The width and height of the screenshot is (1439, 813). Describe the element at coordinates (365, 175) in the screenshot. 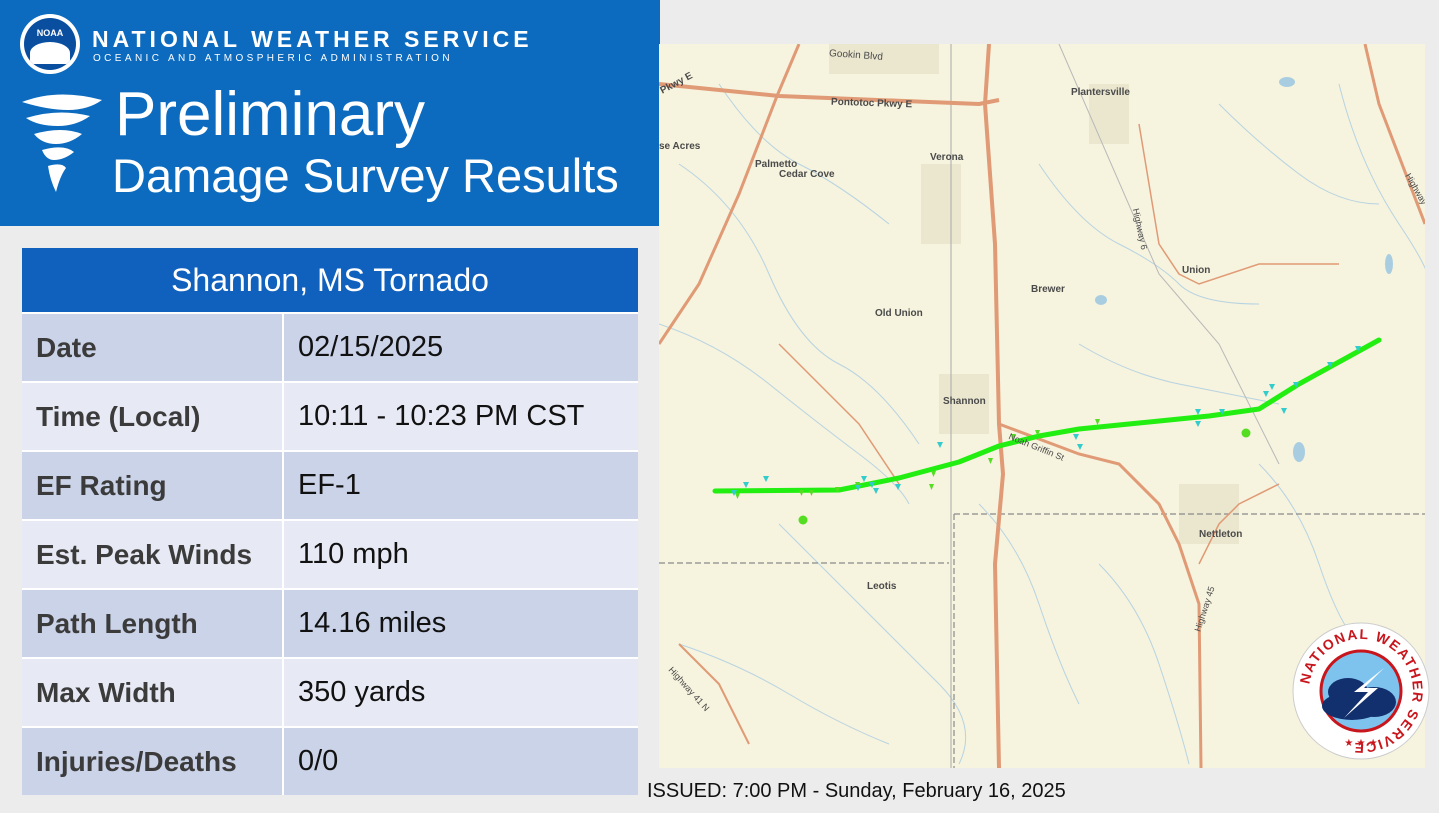

I see `title-damage-survey: Damage Survey Results` at that location.